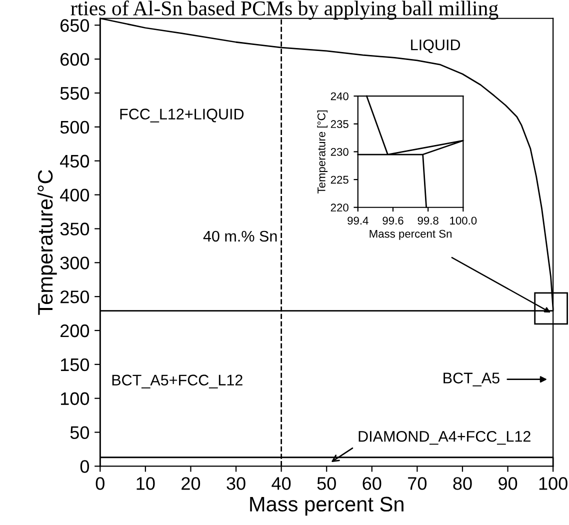 The height and width of the screenshot is (525, 569). I want to click on y-tick-label: 0, so click(85, 466).